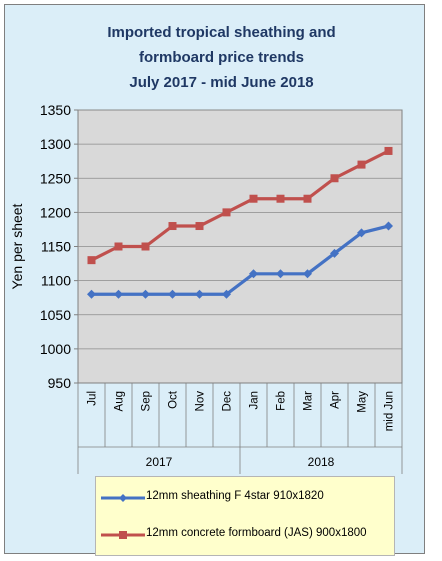 This screenshot has height=561, width=442. What do you see at coordinates (336, 400) in the screenshot?
I see `x-tick-label: Apr` at bounding box center [336, 400].